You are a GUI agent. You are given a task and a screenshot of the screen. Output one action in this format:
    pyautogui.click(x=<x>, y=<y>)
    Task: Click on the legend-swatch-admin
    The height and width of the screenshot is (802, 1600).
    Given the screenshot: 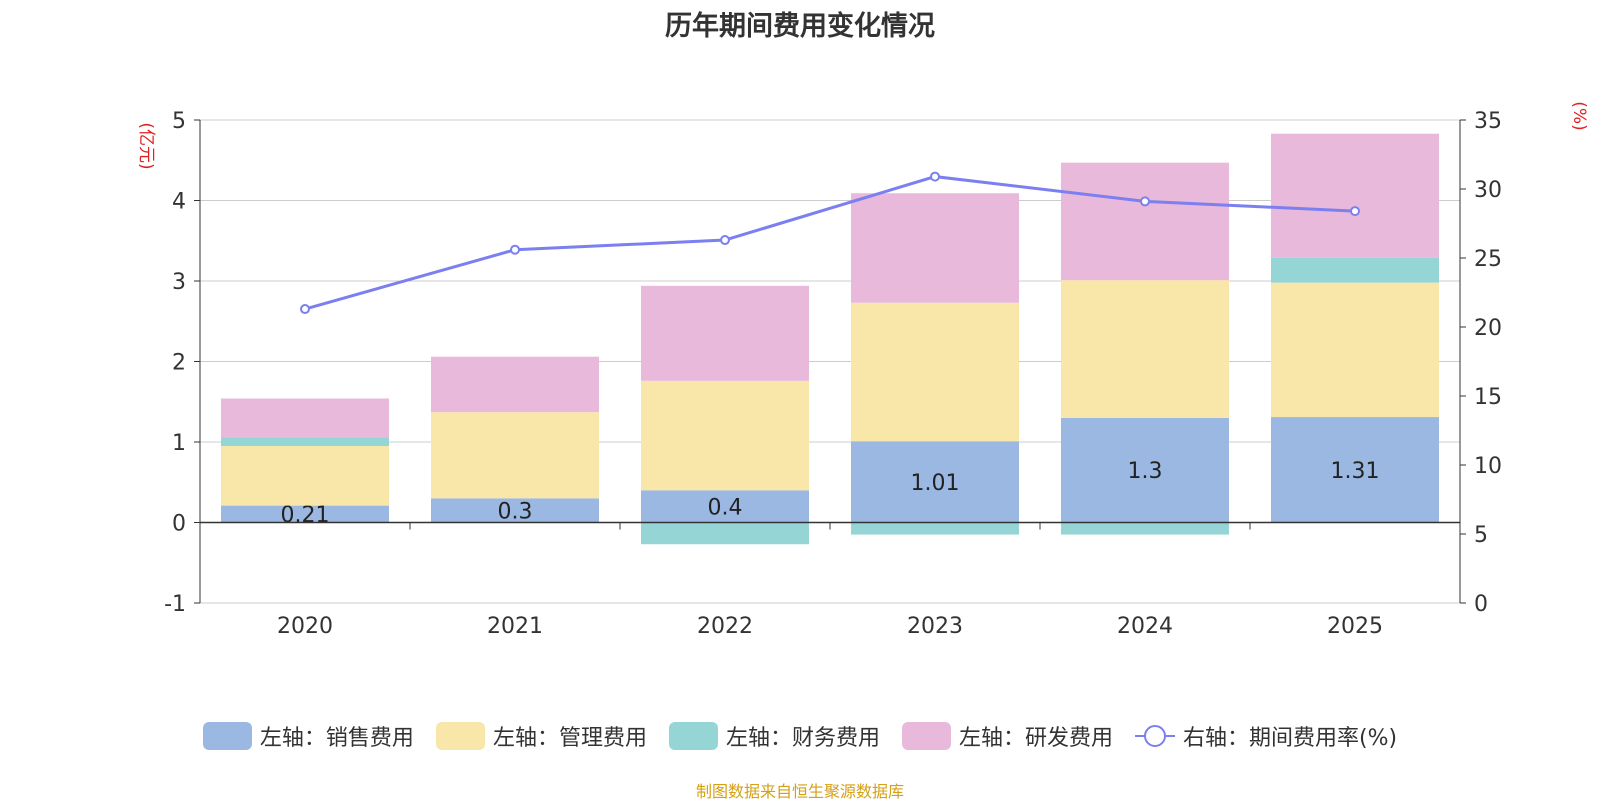 What is the action you would take?
    pyautogui.click(x=460, y=736)
    